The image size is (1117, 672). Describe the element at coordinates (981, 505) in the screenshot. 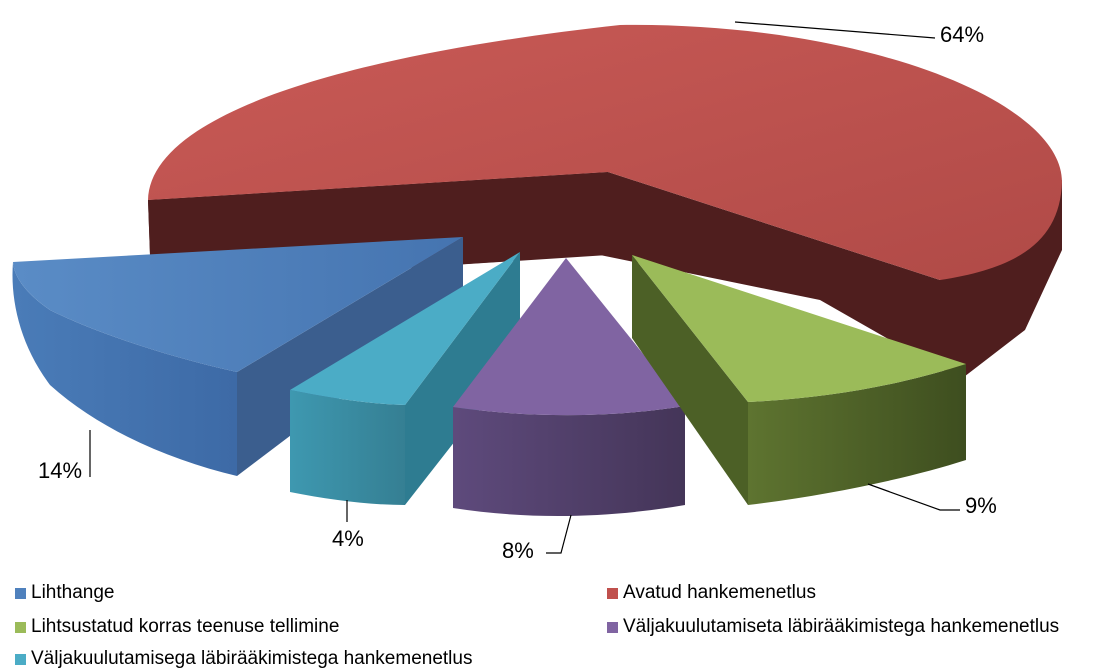

I see `data-label-9: 9%` at that location.